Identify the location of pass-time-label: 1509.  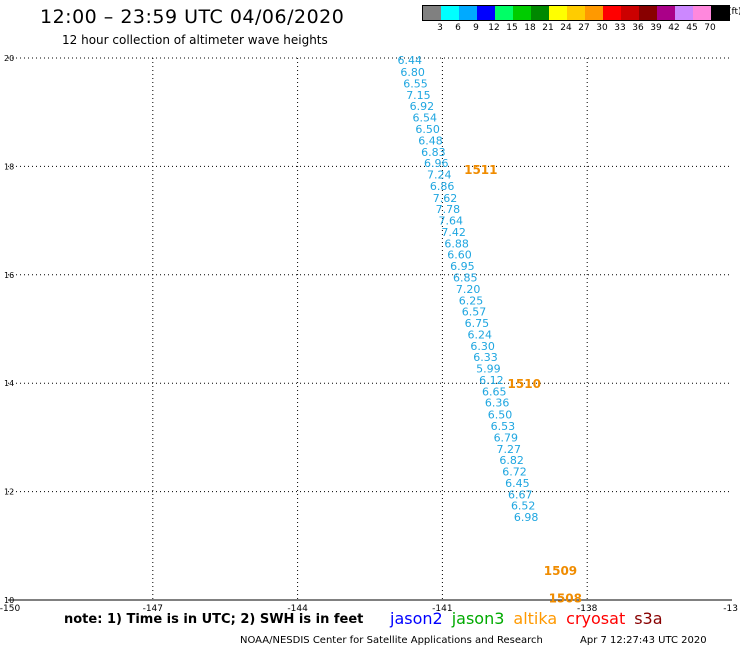
(560, 571).